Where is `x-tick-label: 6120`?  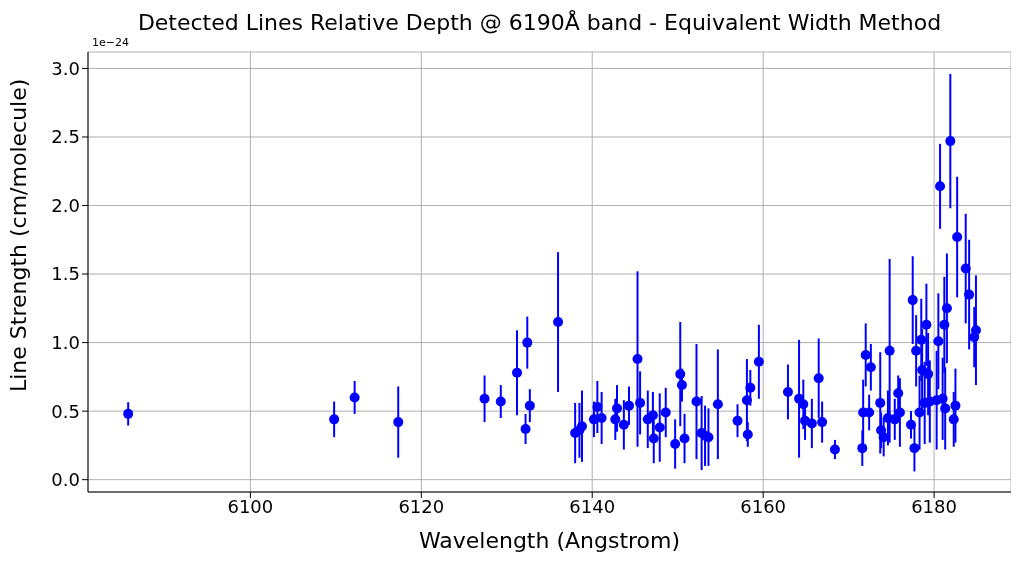
x-tick-label: 6120 is located at coordinates (421, 506).